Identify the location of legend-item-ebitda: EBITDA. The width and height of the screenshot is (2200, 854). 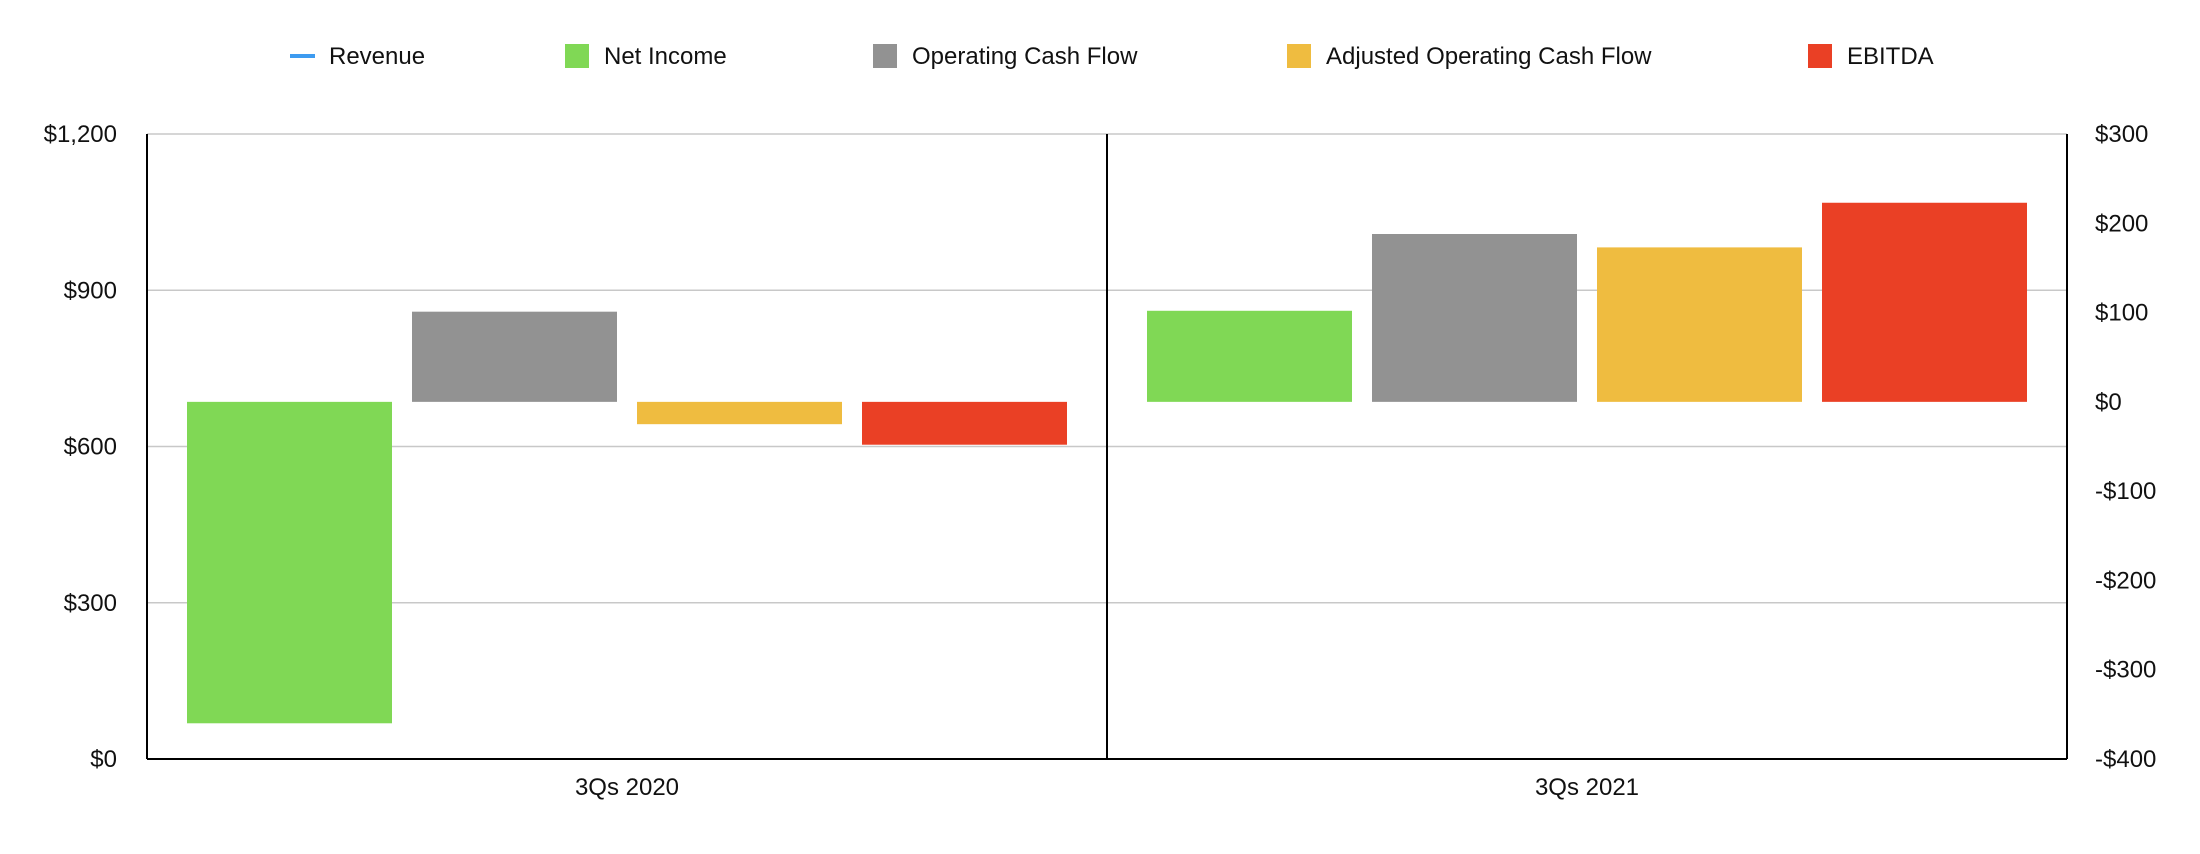
(1871, 56).